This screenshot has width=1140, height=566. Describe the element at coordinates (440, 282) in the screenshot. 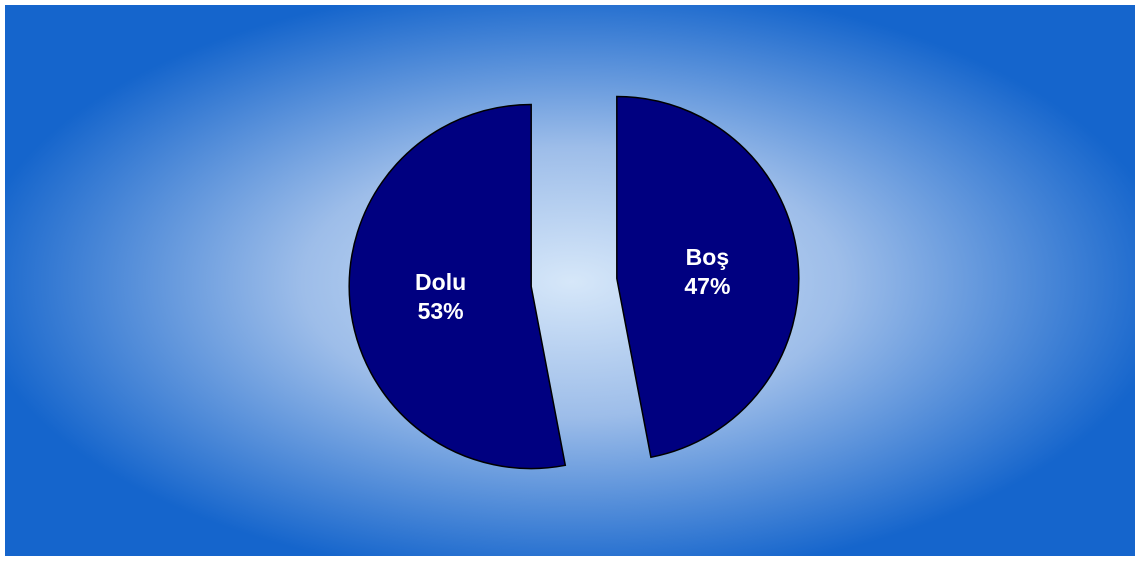

I see `slice-category-label: Dolu` at that location.